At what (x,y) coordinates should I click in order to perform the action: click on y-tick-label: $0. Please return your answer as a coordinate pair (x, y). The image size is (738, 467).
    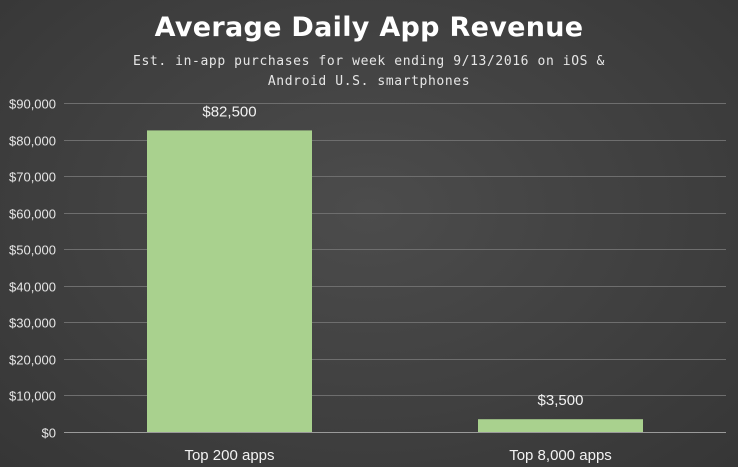
    Looking at the image, I should click on (49, 433).